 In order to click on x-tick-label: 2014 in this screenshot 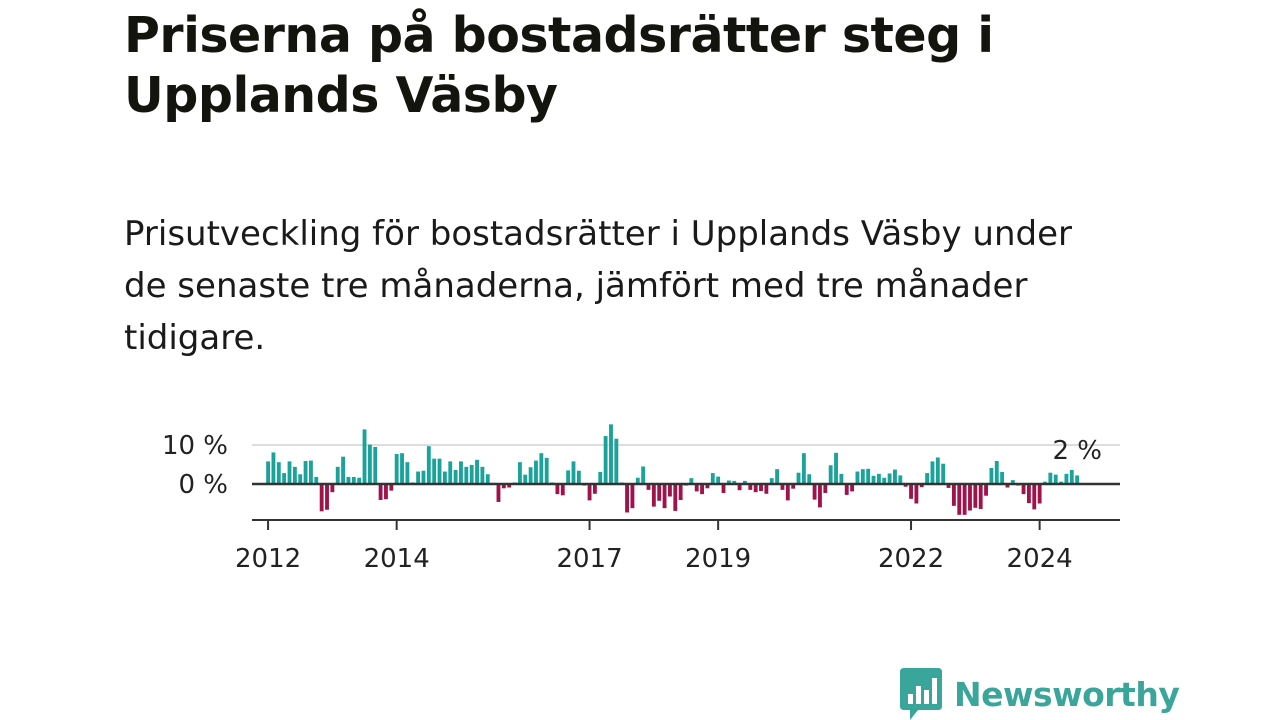, I will do `click(397, 559)`.